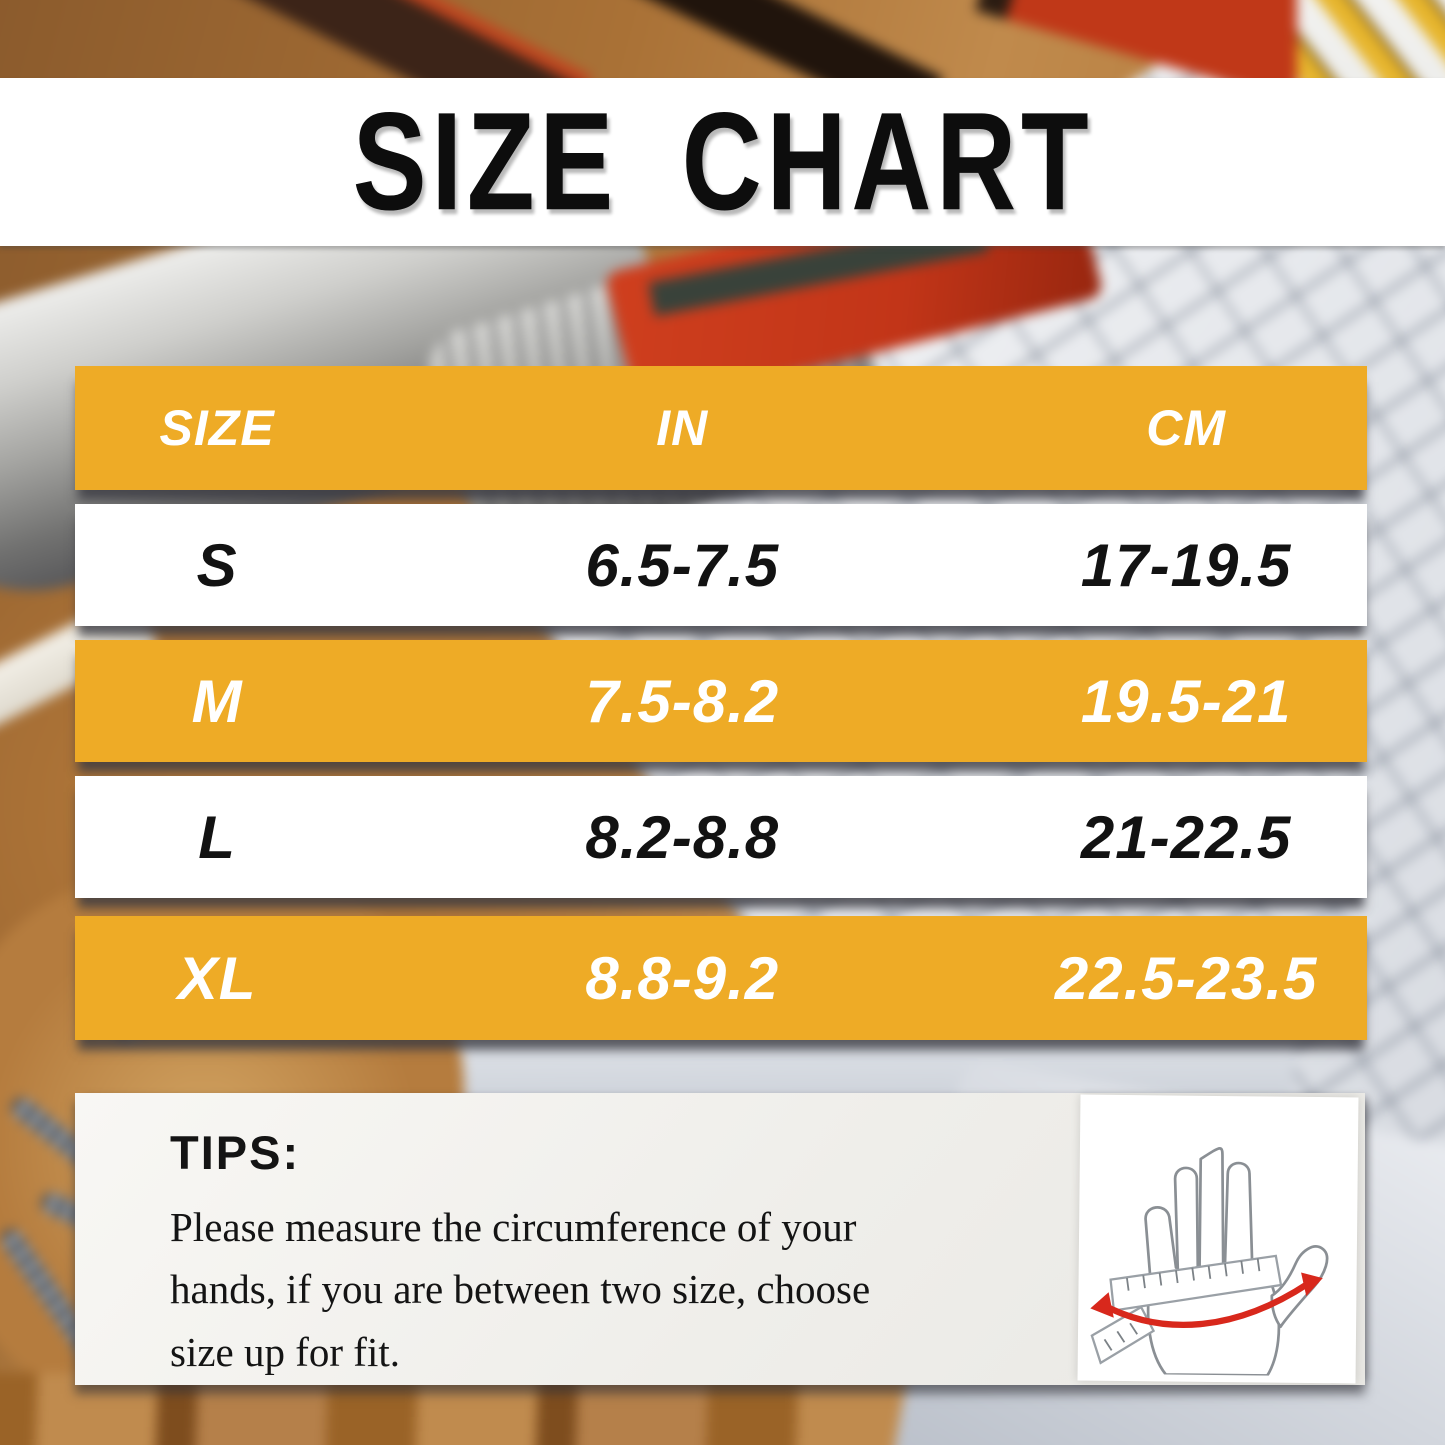  Describe the element at coordinates (1186, 428) in the screenshot. I see `header-cm: CM` at that location.